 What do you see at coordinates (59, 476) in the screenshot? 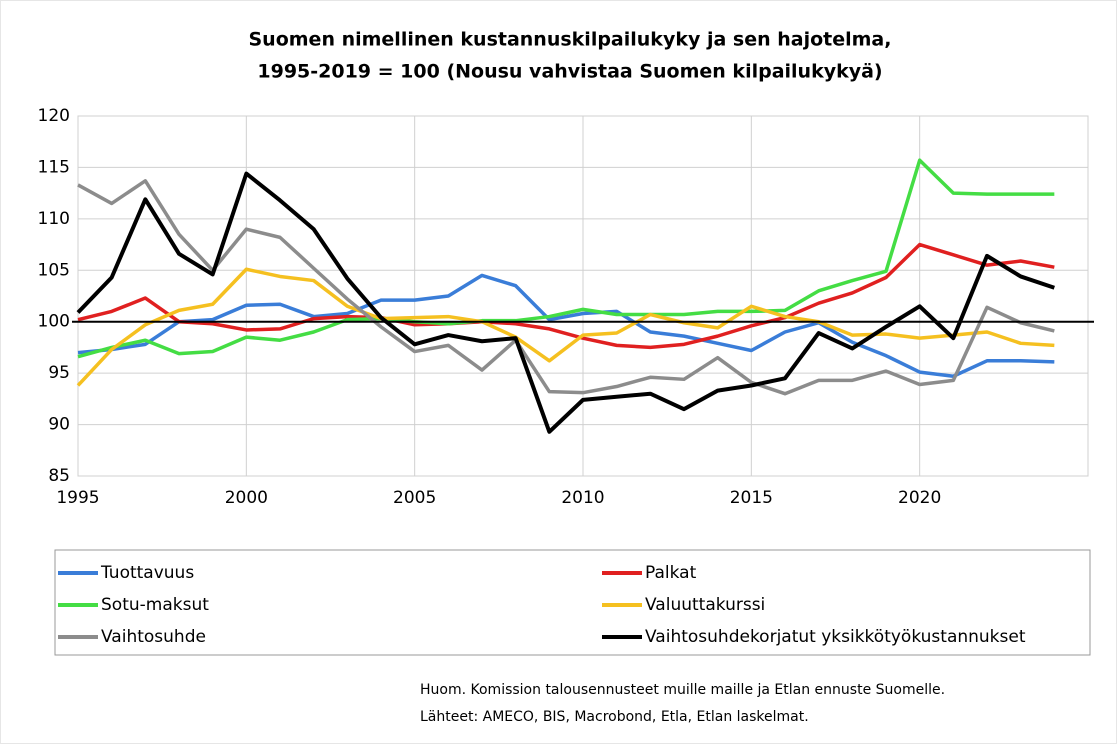
I see `y-tick-label: 85` at bounding box center [59, 476].